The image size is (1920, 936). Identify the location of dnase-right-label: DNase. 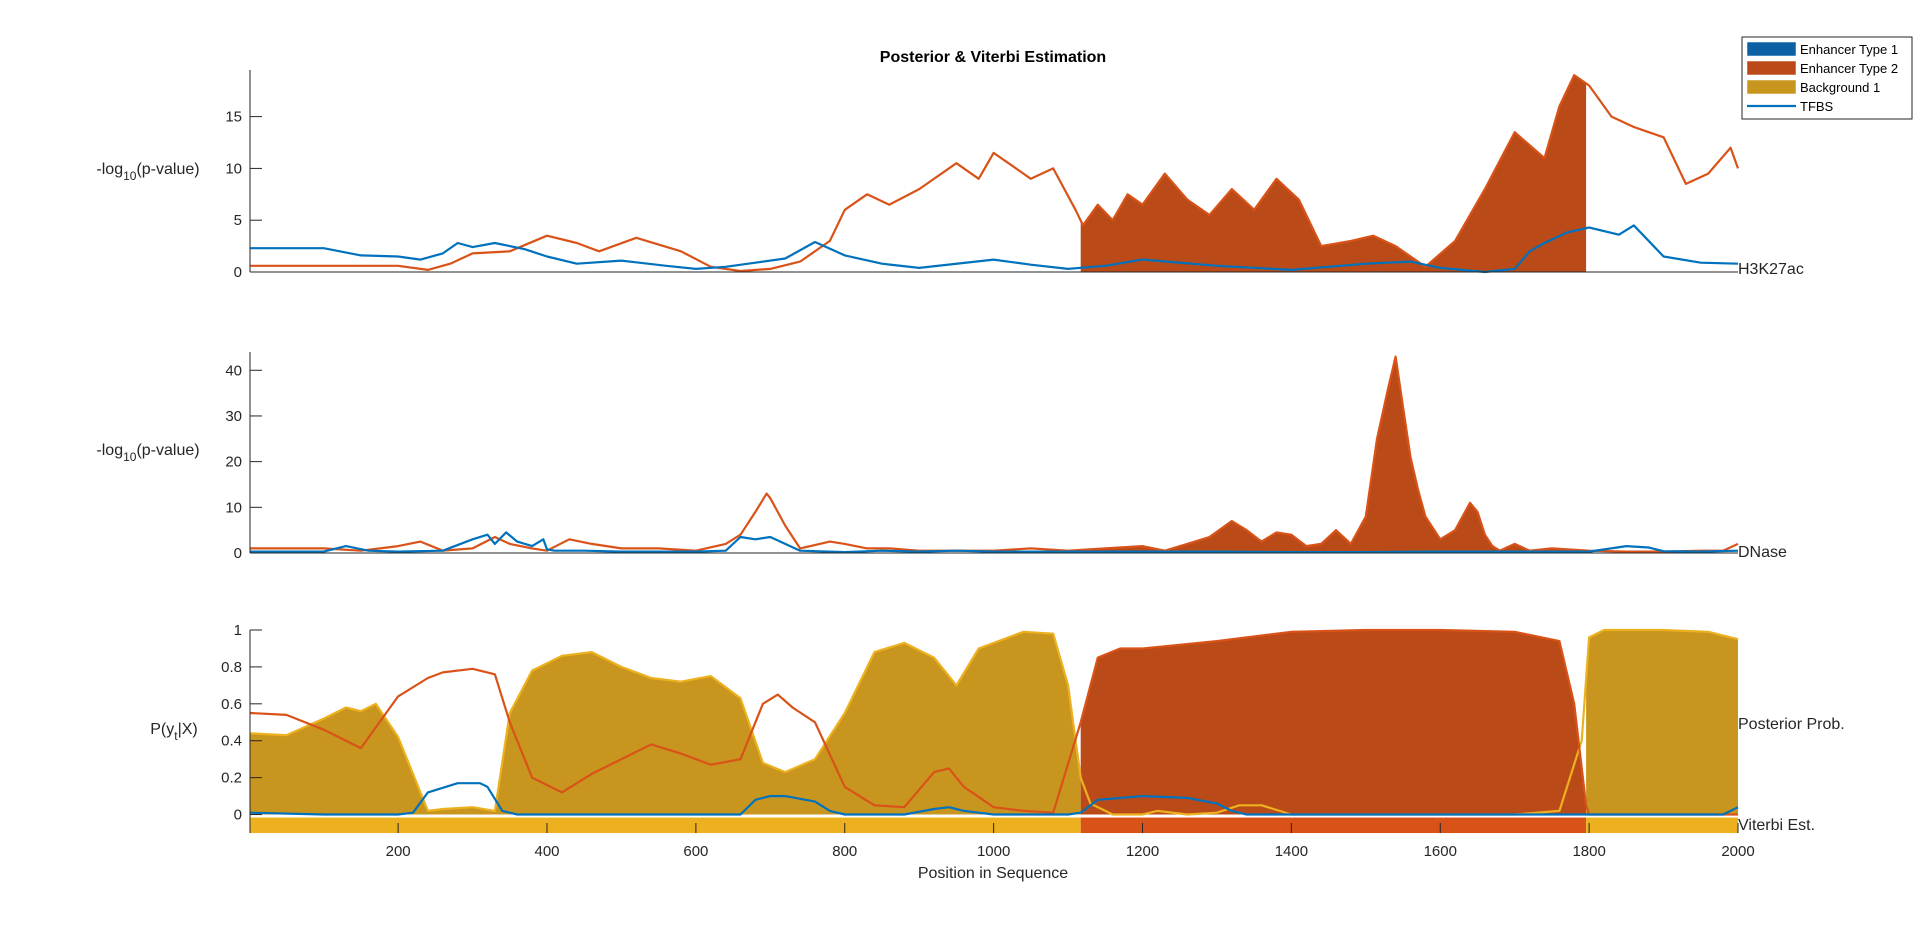
(1762, 552).